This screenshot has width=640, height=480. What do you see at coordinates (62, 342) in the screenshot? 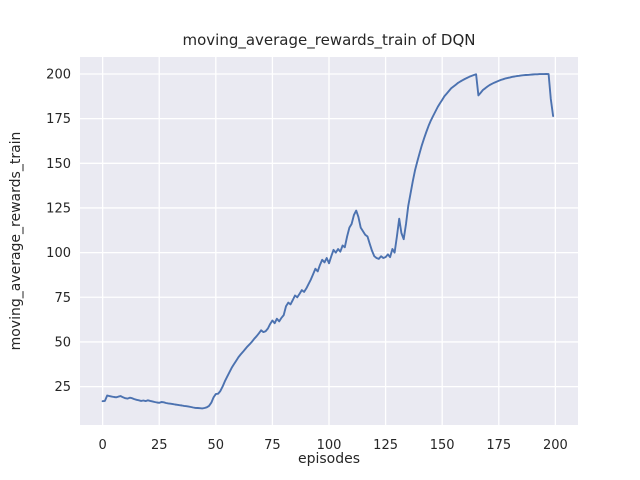
I see `y-tick-label: 50` at bounding box center [62, 342].